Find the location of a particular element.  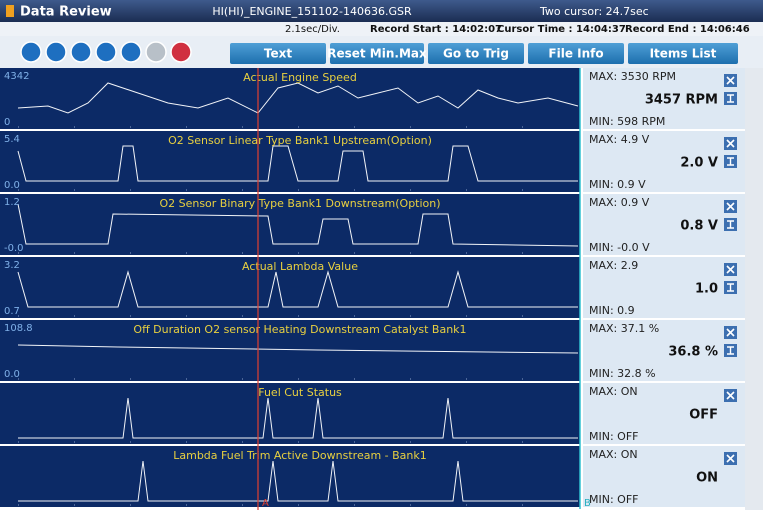

toolbar-button-label: Reset Min.Max is located at coordinates (377, 54).